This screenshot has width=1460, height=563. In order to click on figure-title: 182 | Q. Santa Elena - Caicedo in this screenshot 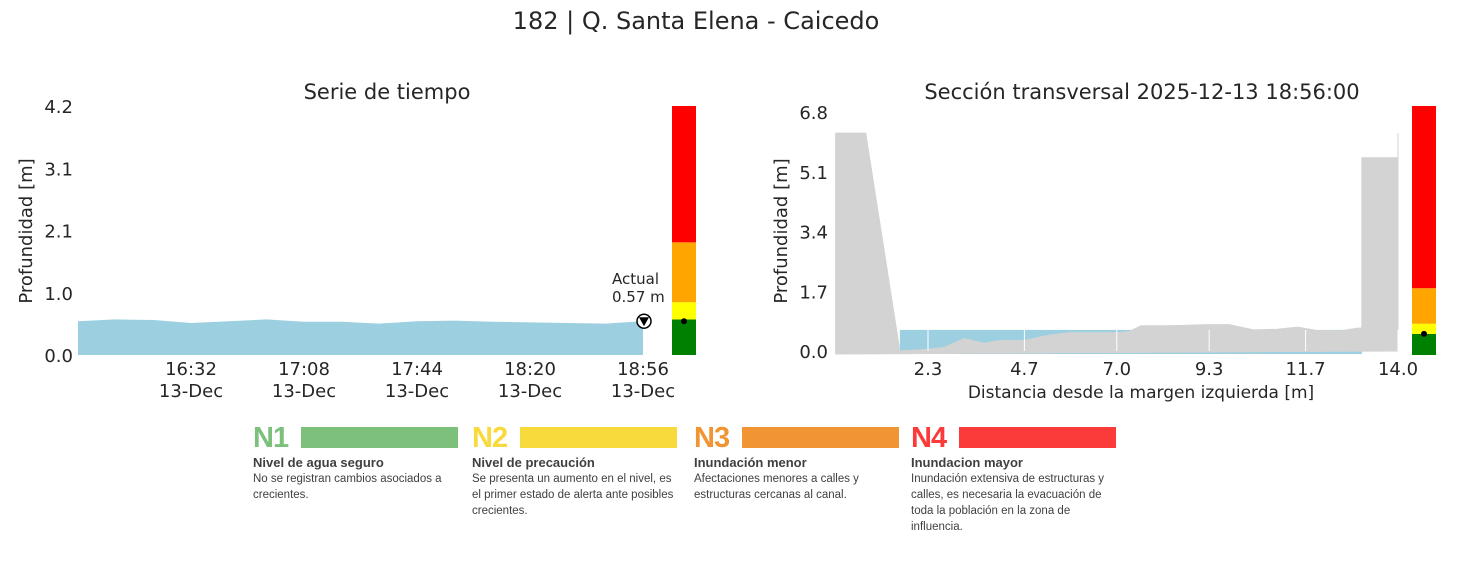, I will do `click(696, 21)`.